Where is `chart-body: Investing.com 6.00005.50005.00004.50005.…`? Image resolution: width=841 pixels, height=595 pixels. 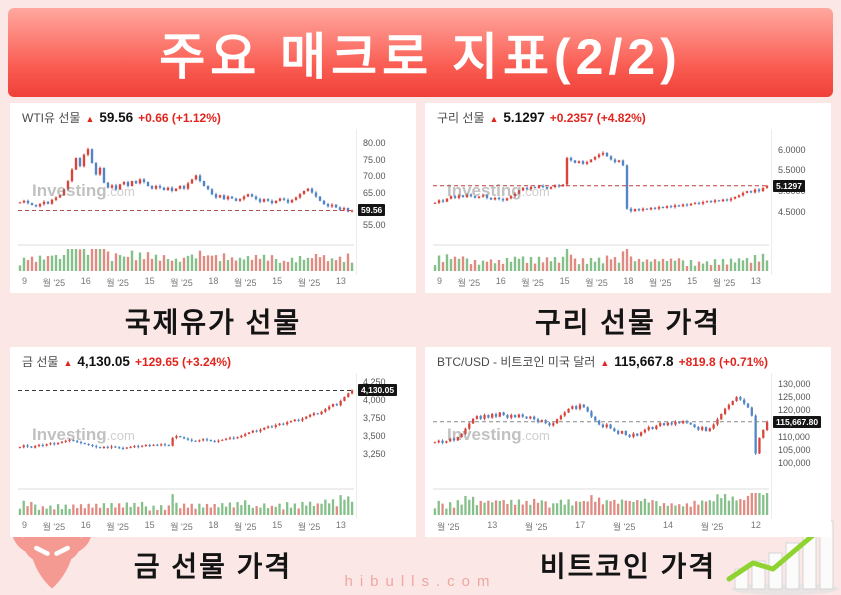
chart-body: Investing.com 6.00005.50005.00004.50005.… is located at coordinates (630, 202).